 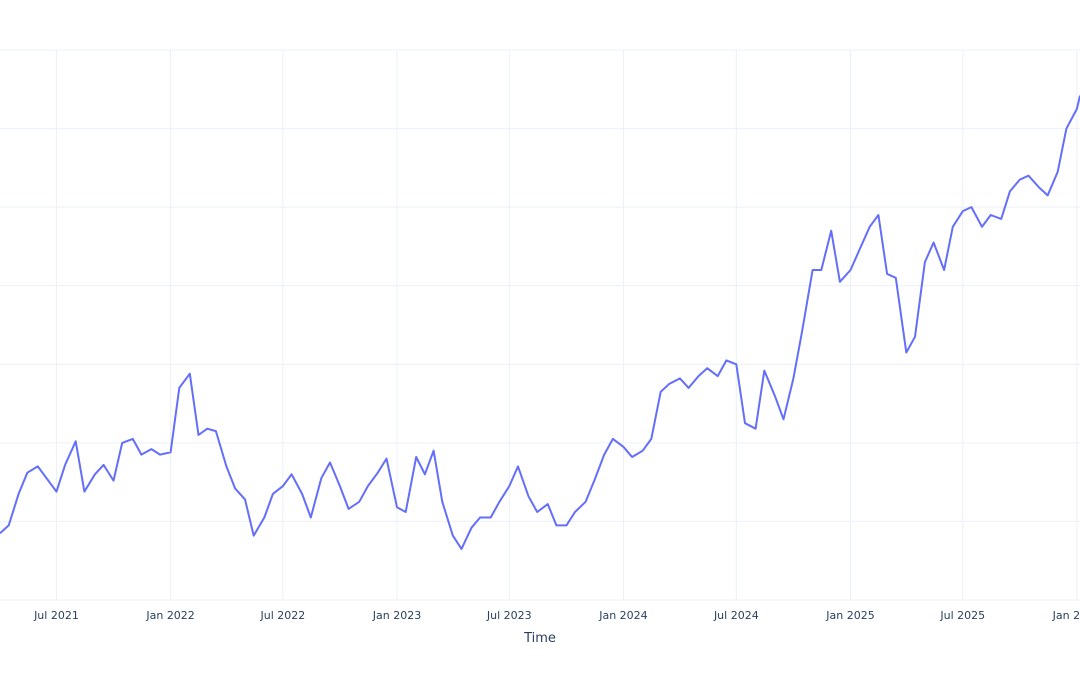 What do you see at coordinates (539, 638) in the screenshot?
I see `x-axis-title: Time` at bounding box center [539, 638].